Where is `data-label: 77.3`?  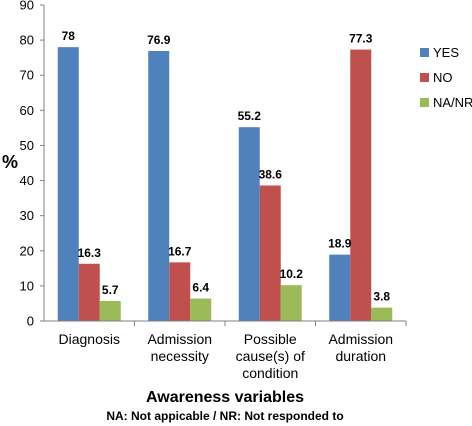
data-label: 77.3 is located at coordinates (361, 39).